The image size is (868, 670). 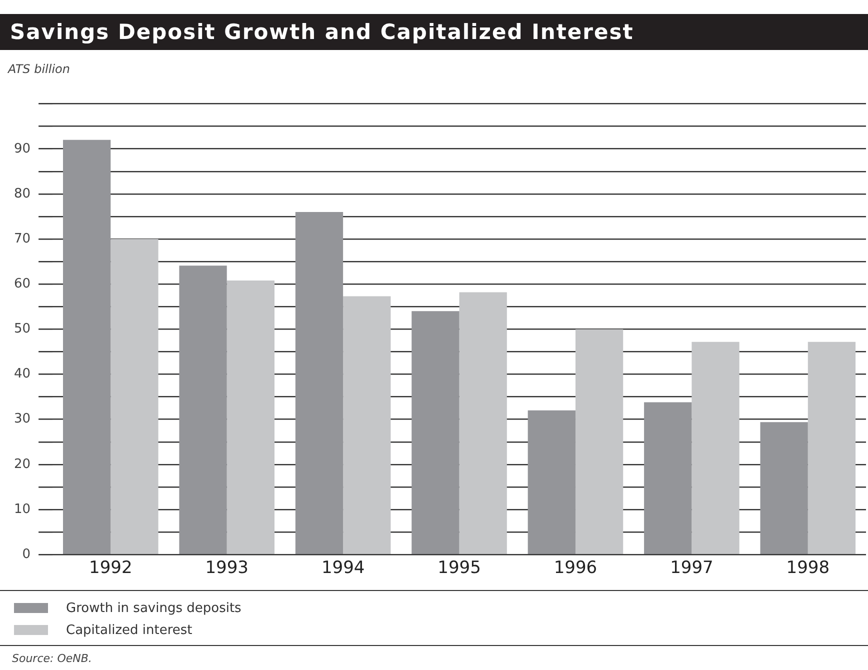 I want to click on x-tick-label: 1992, so click(x=110, y=568).